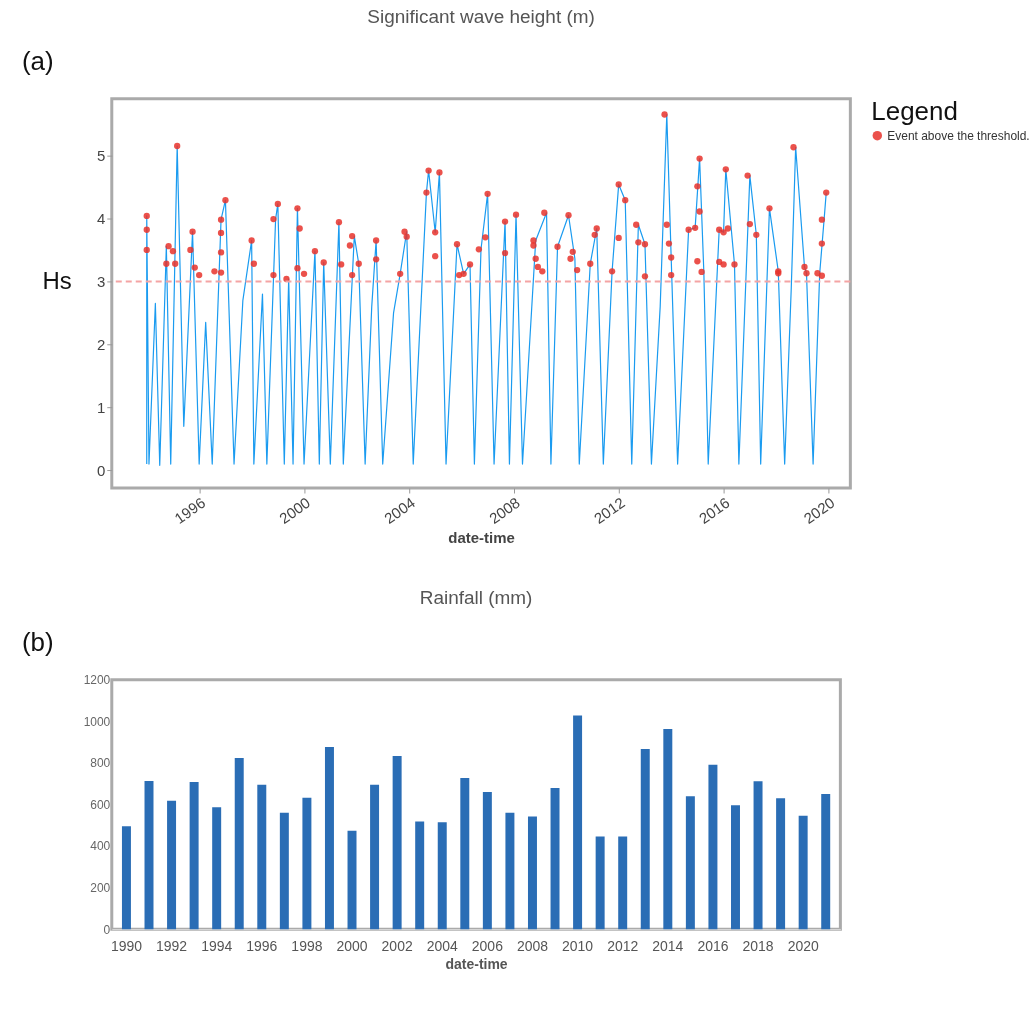 The height and width of the screenshot is (1018, 1035). What do you see at coordinates (262, 945) in the screenshot?
I see `x-tick-label: 1996` at bounding box center [262, 945].